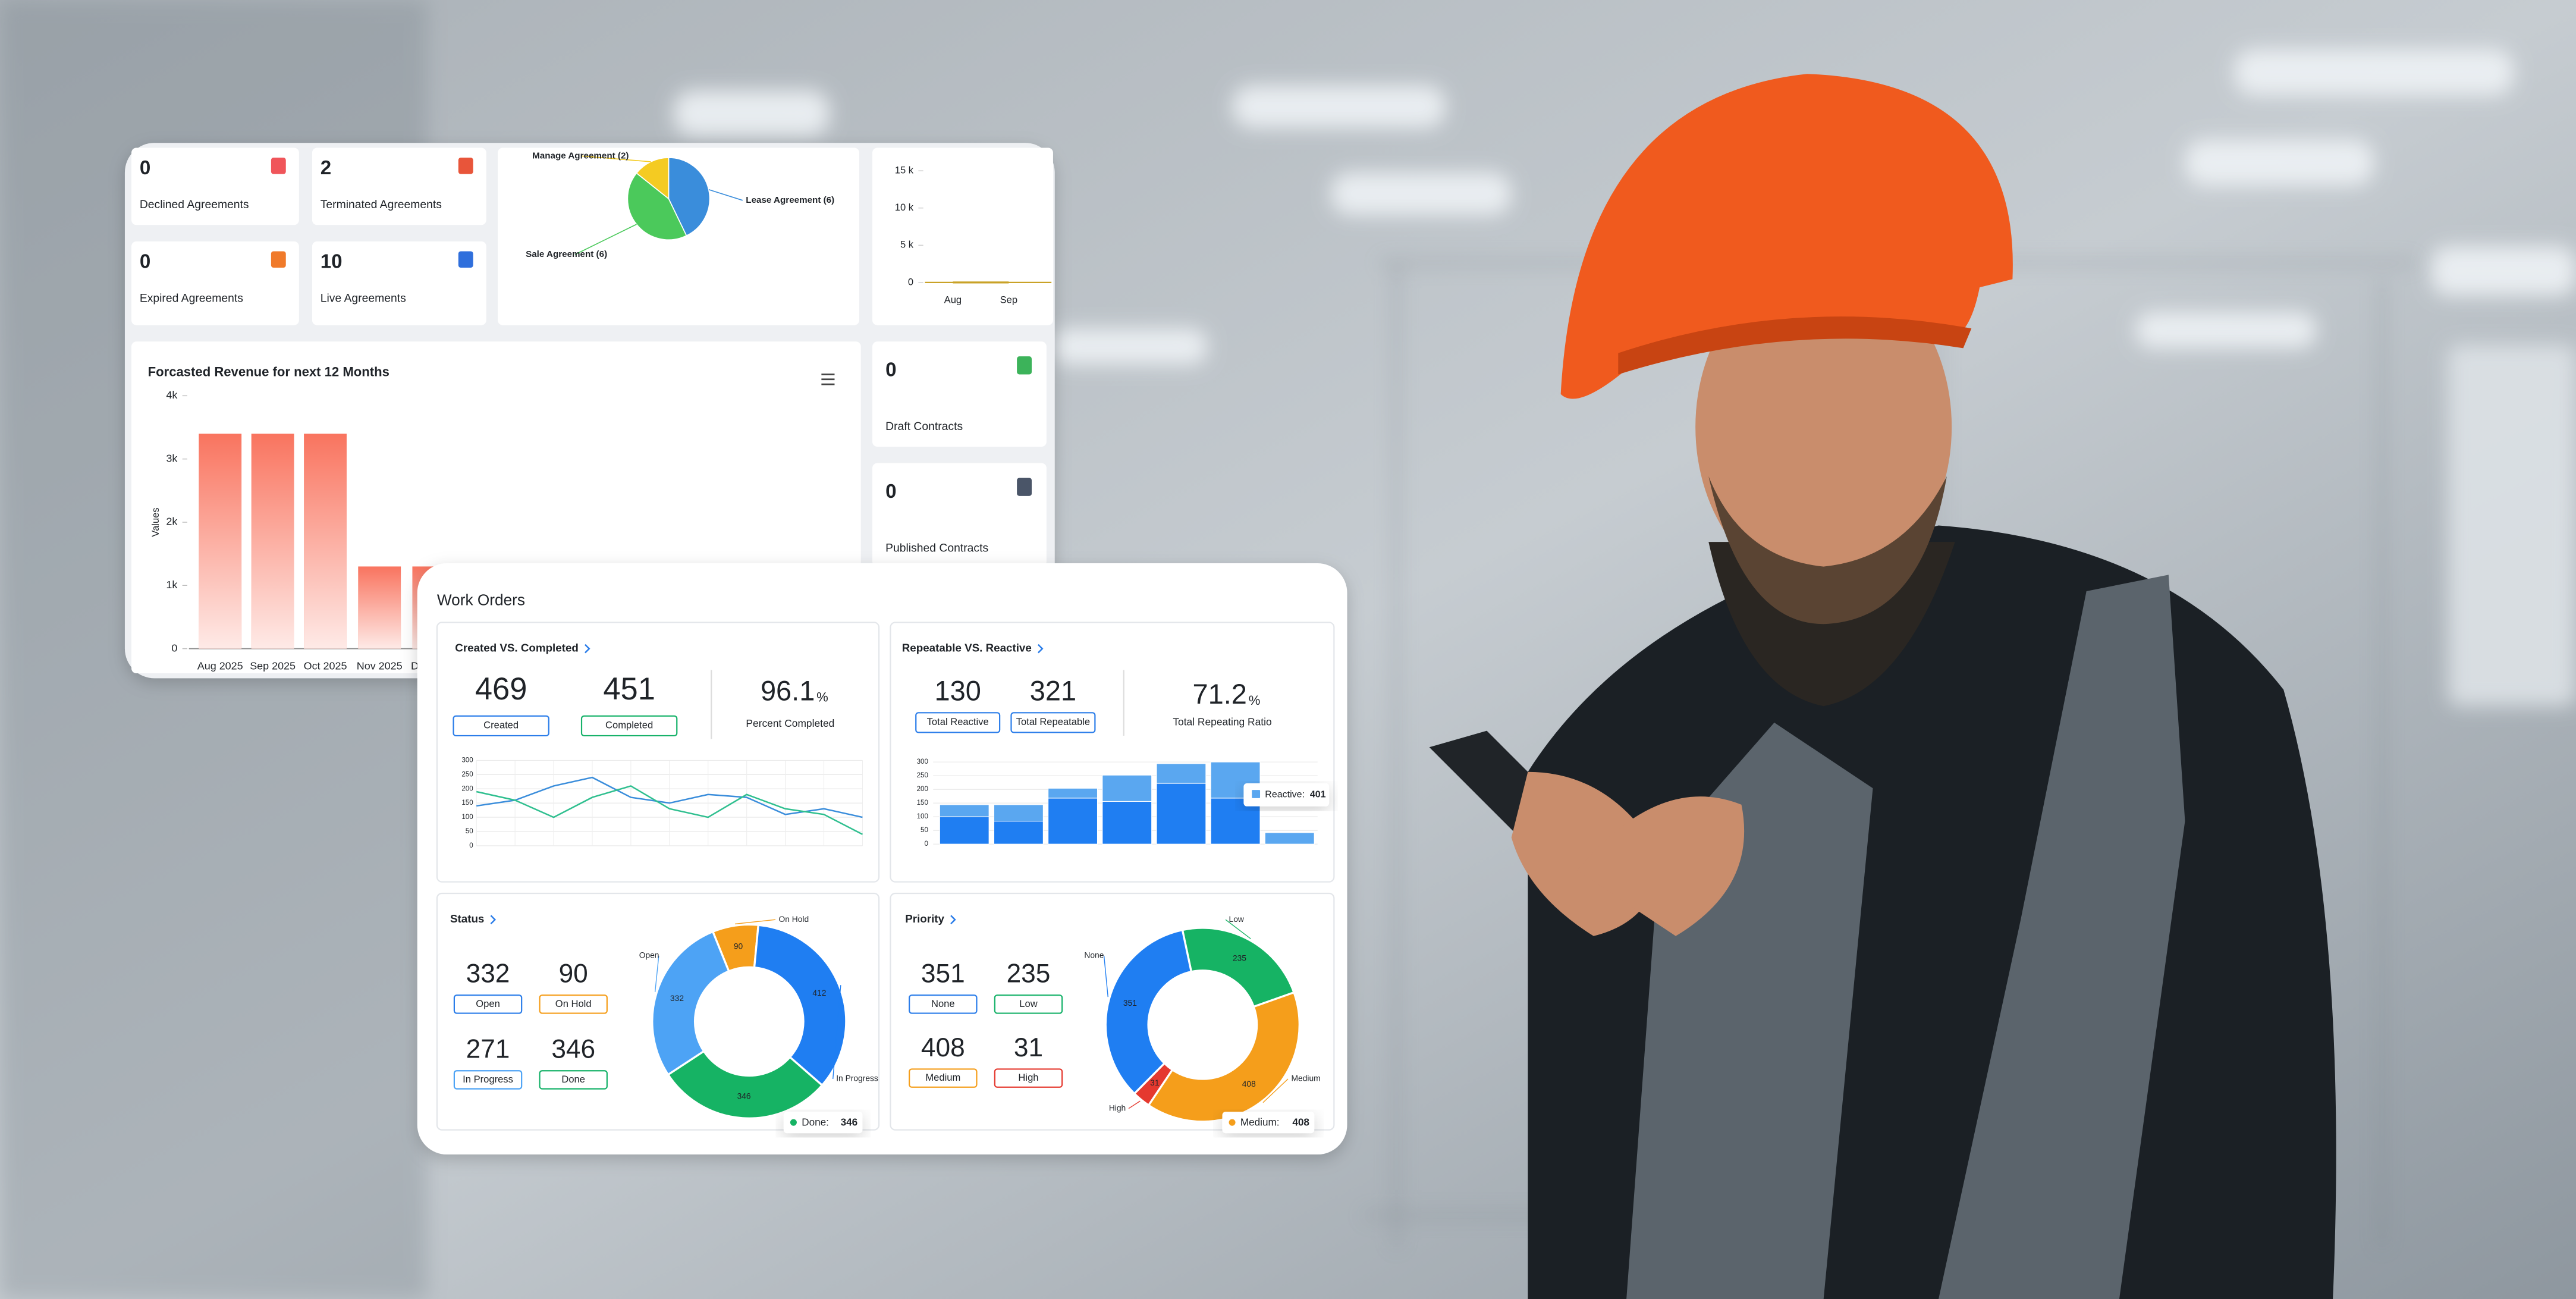 Image resolution: width=2576 pixels, height=1299 pixels. I want to click on y-tick-label: 3k, so click(171, 458).